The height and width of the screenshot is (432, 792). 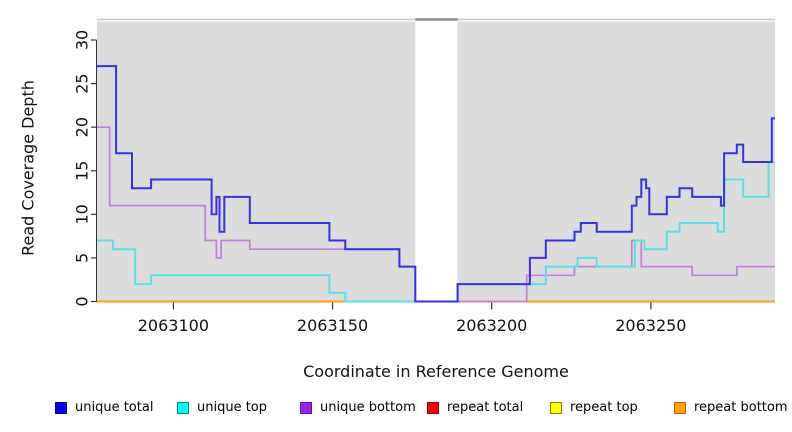 What do you see at coordinates (433, 408) in the screenshot?
I see `repeat-total-swatch-icon` at bounding box center [433, 408].